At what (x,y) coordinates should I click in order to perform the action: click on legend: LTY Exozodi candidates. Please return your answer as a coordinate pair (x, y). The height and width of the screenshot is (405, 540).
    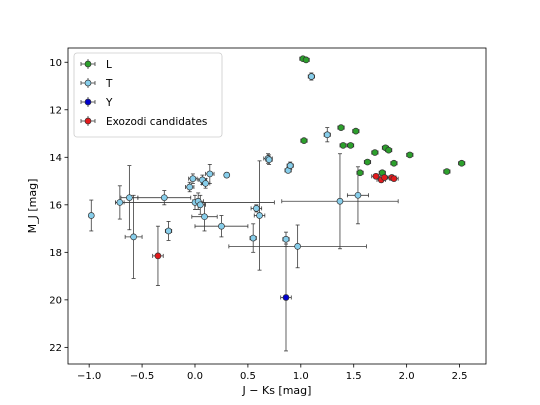
    Looking at the image, I should click on (148, 95).